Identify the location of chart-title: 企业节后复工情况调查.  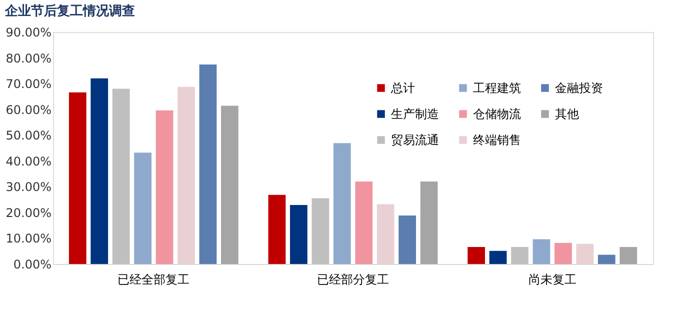
(70, 11).